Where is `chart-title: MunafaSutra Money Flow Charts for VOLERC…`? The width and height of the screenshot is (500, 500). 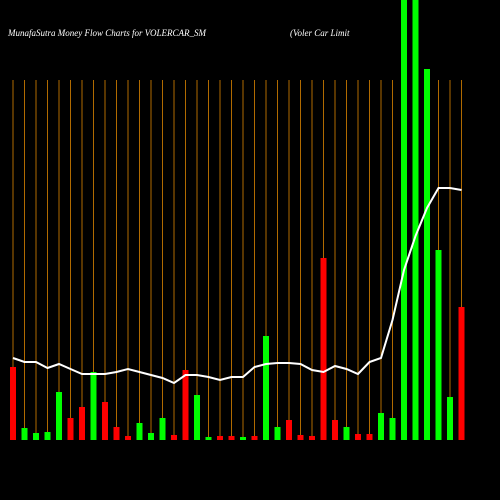 chart-title: MunafaSutra Money Flow Charts for VOLERC… is located at coordinates (106, 33).